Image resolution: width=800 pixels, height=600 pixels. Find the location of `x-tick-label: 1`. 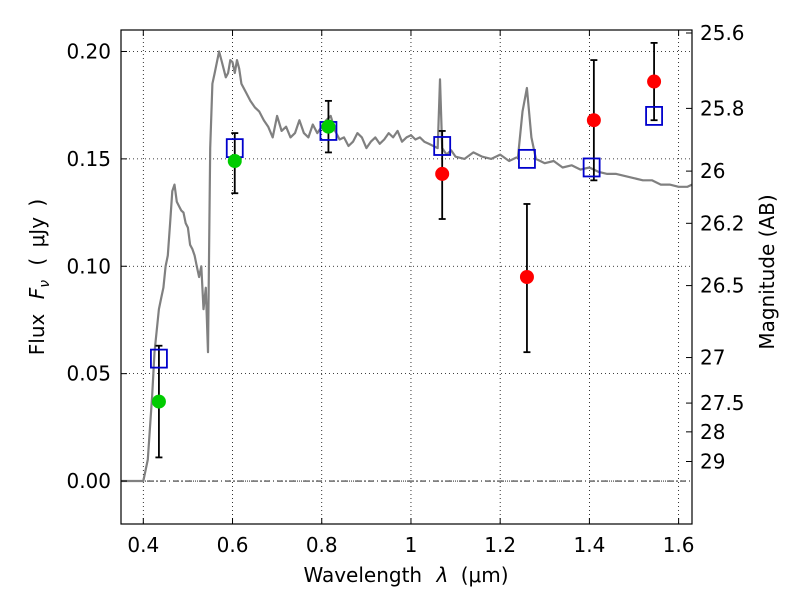

x-tick-label: 1 is located at coordinates (411, 545).